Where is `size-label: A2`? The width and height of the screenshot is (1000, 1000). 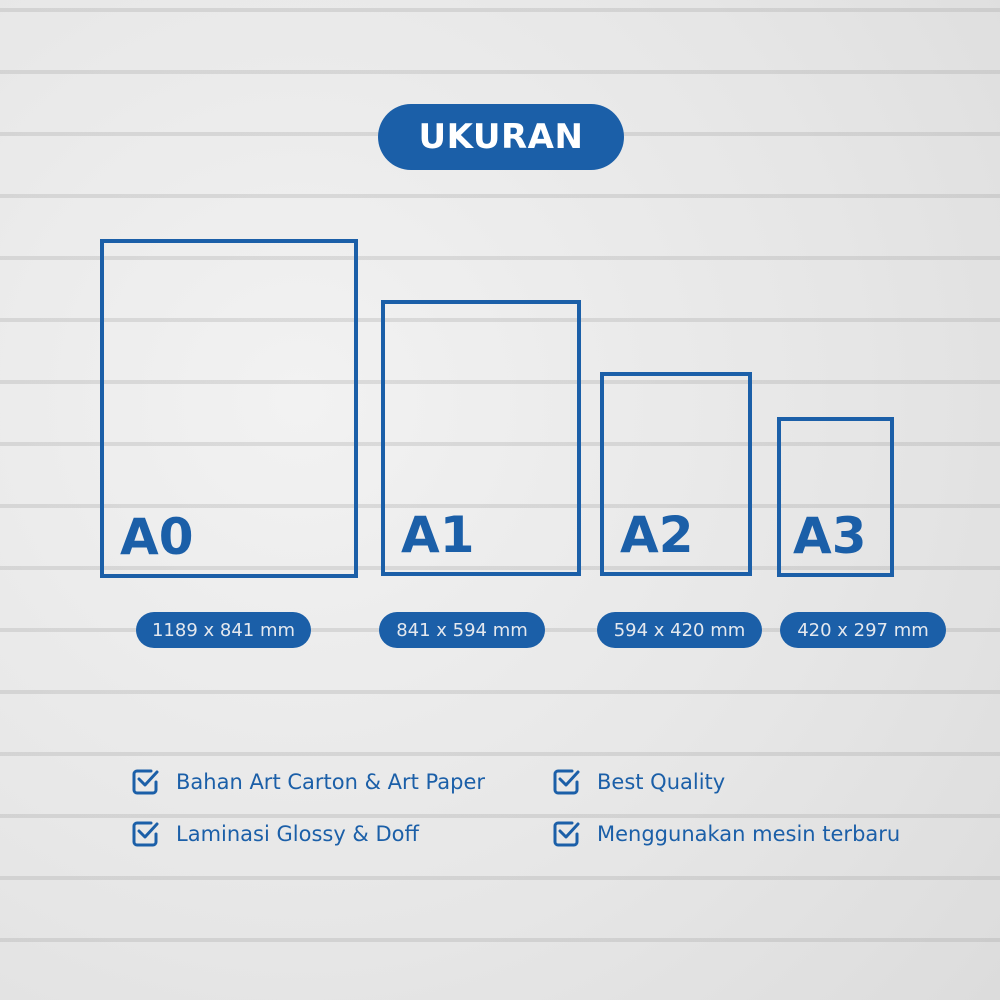
size-label: A2 is located at coordinates (657, 535).